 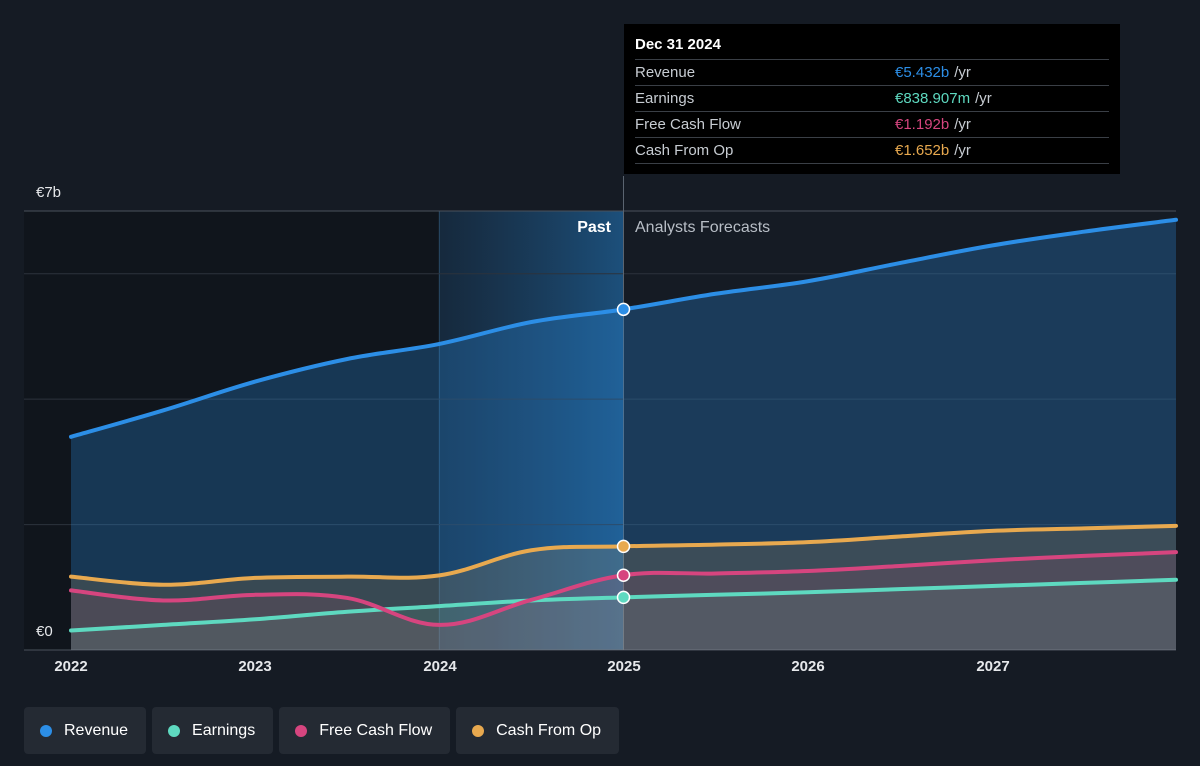 I want to click on legend-label: Earnings, so click(x=224, y=730).